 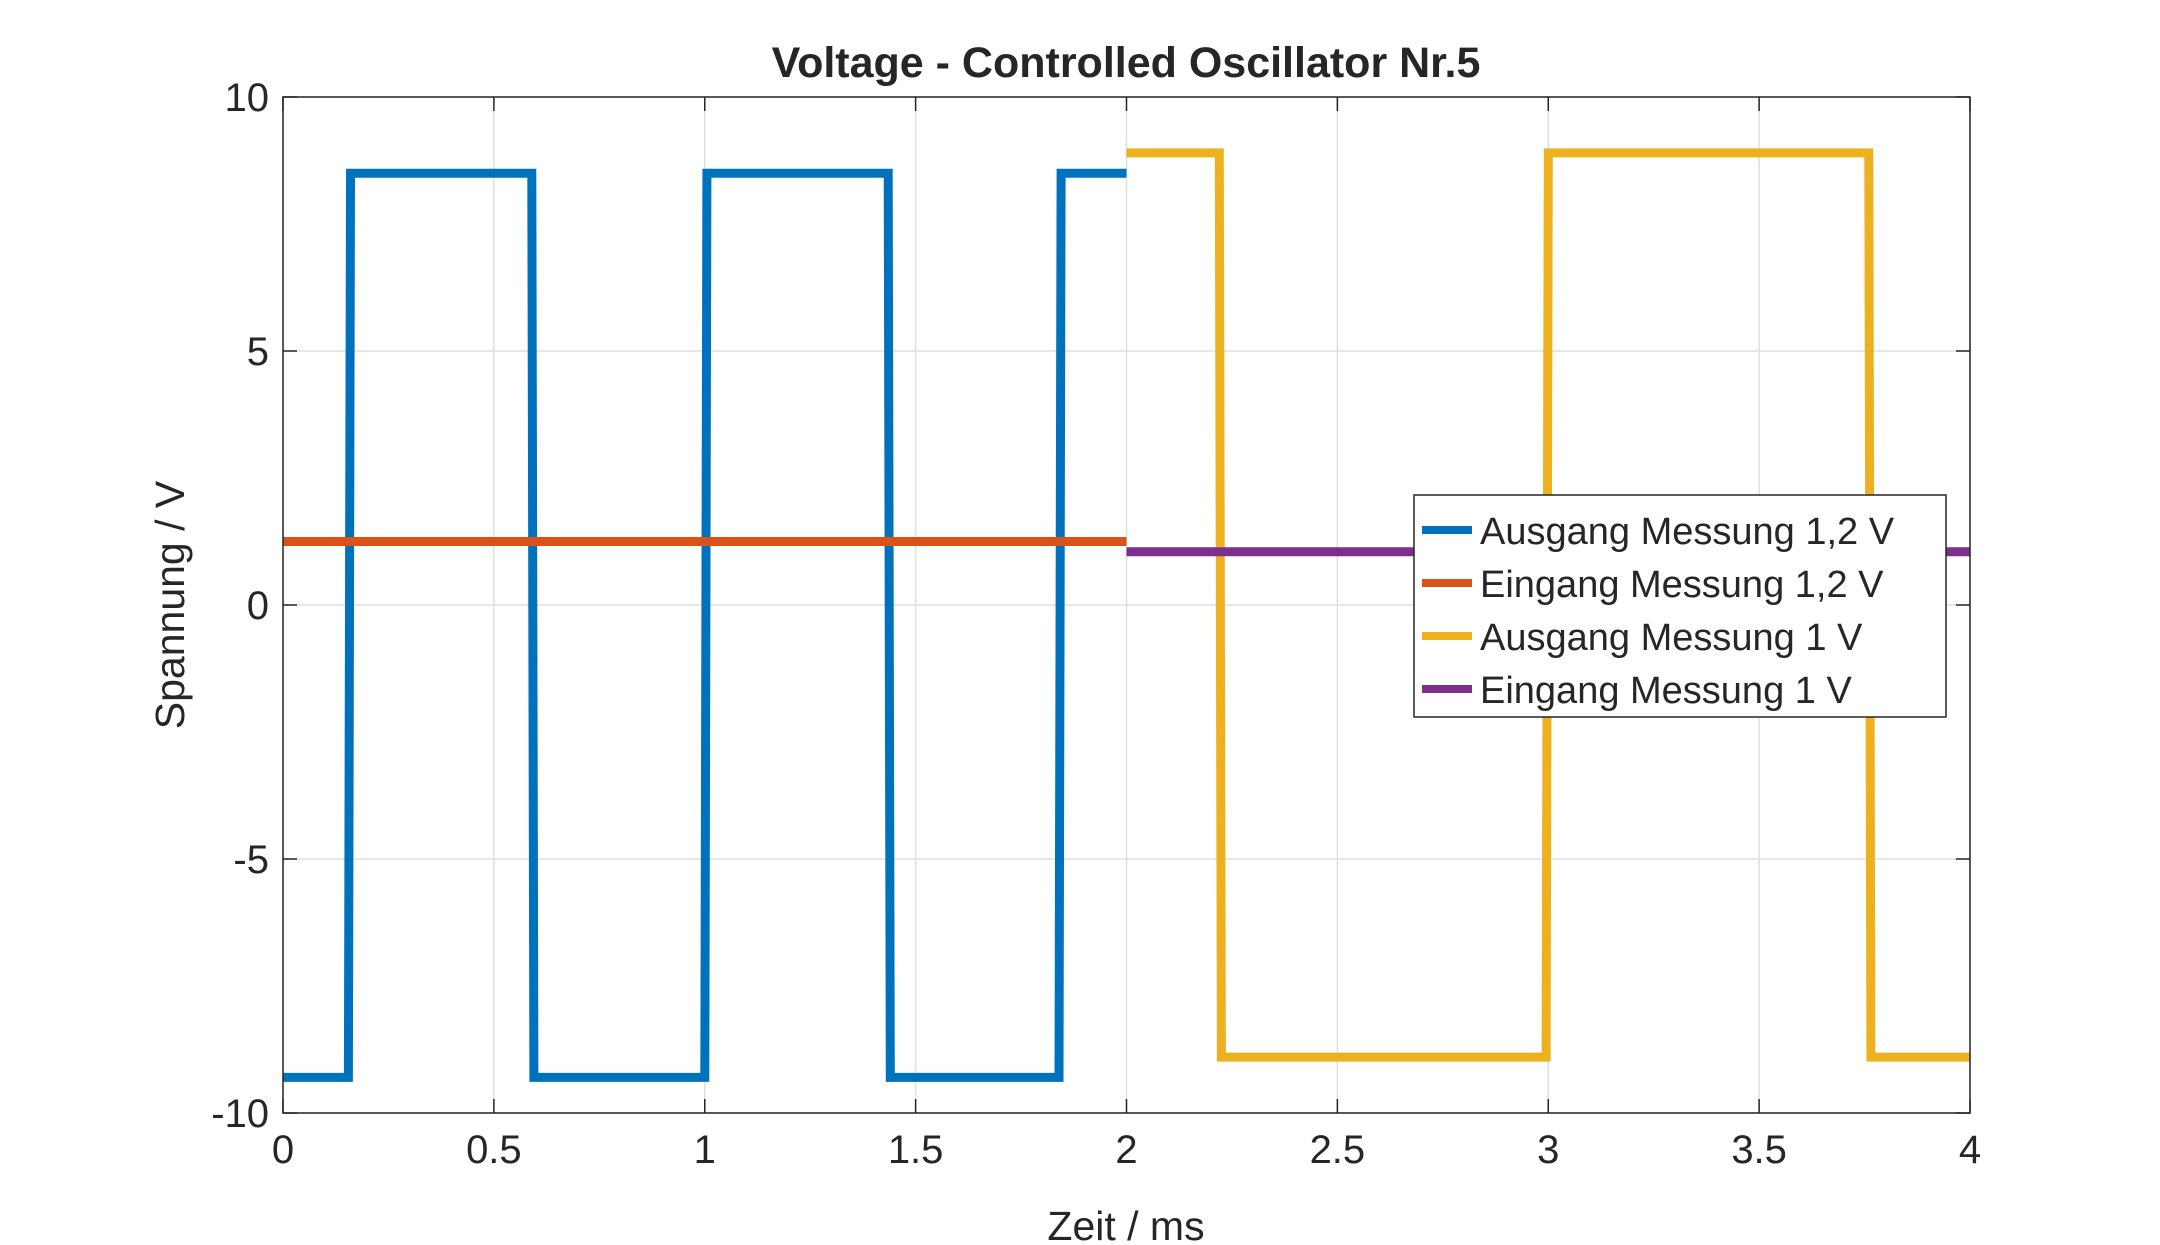 I want to click on chart-title: Voltage - Controlled Oscillator Nr.5, so click(x=1126, y=63).